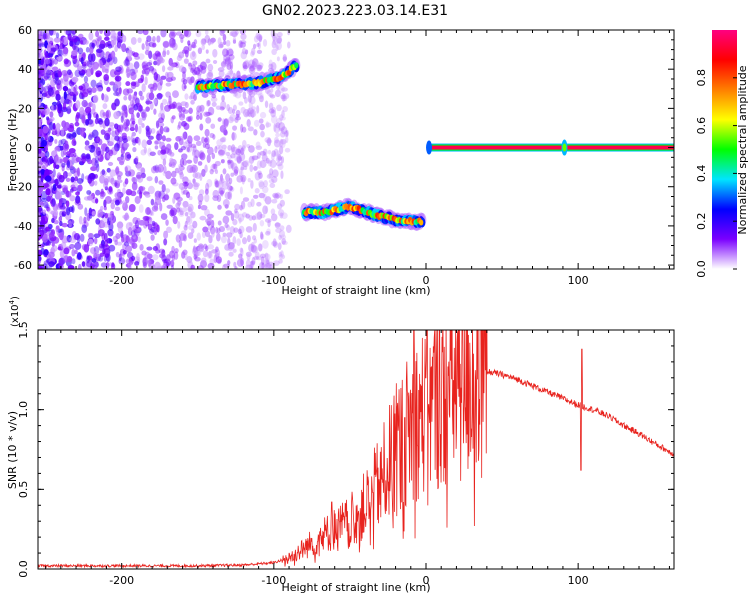 The width and height of the screenshot is (750, 600). I want to click on heatmap-upper-track, so click(247, 77).